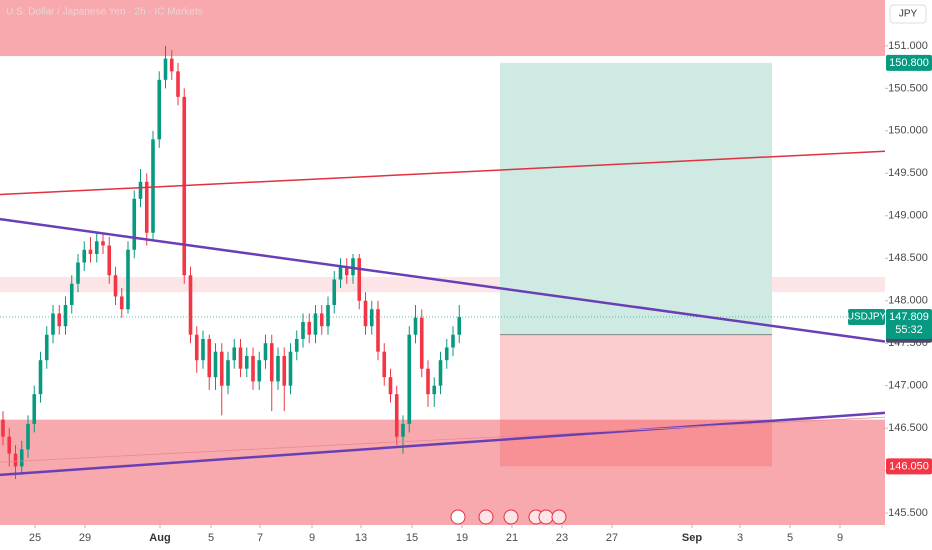  What do you see at coordinates (85, 538) in the screenshot?
I see `x-tick-label: 29` at bounding box center [85, 538].